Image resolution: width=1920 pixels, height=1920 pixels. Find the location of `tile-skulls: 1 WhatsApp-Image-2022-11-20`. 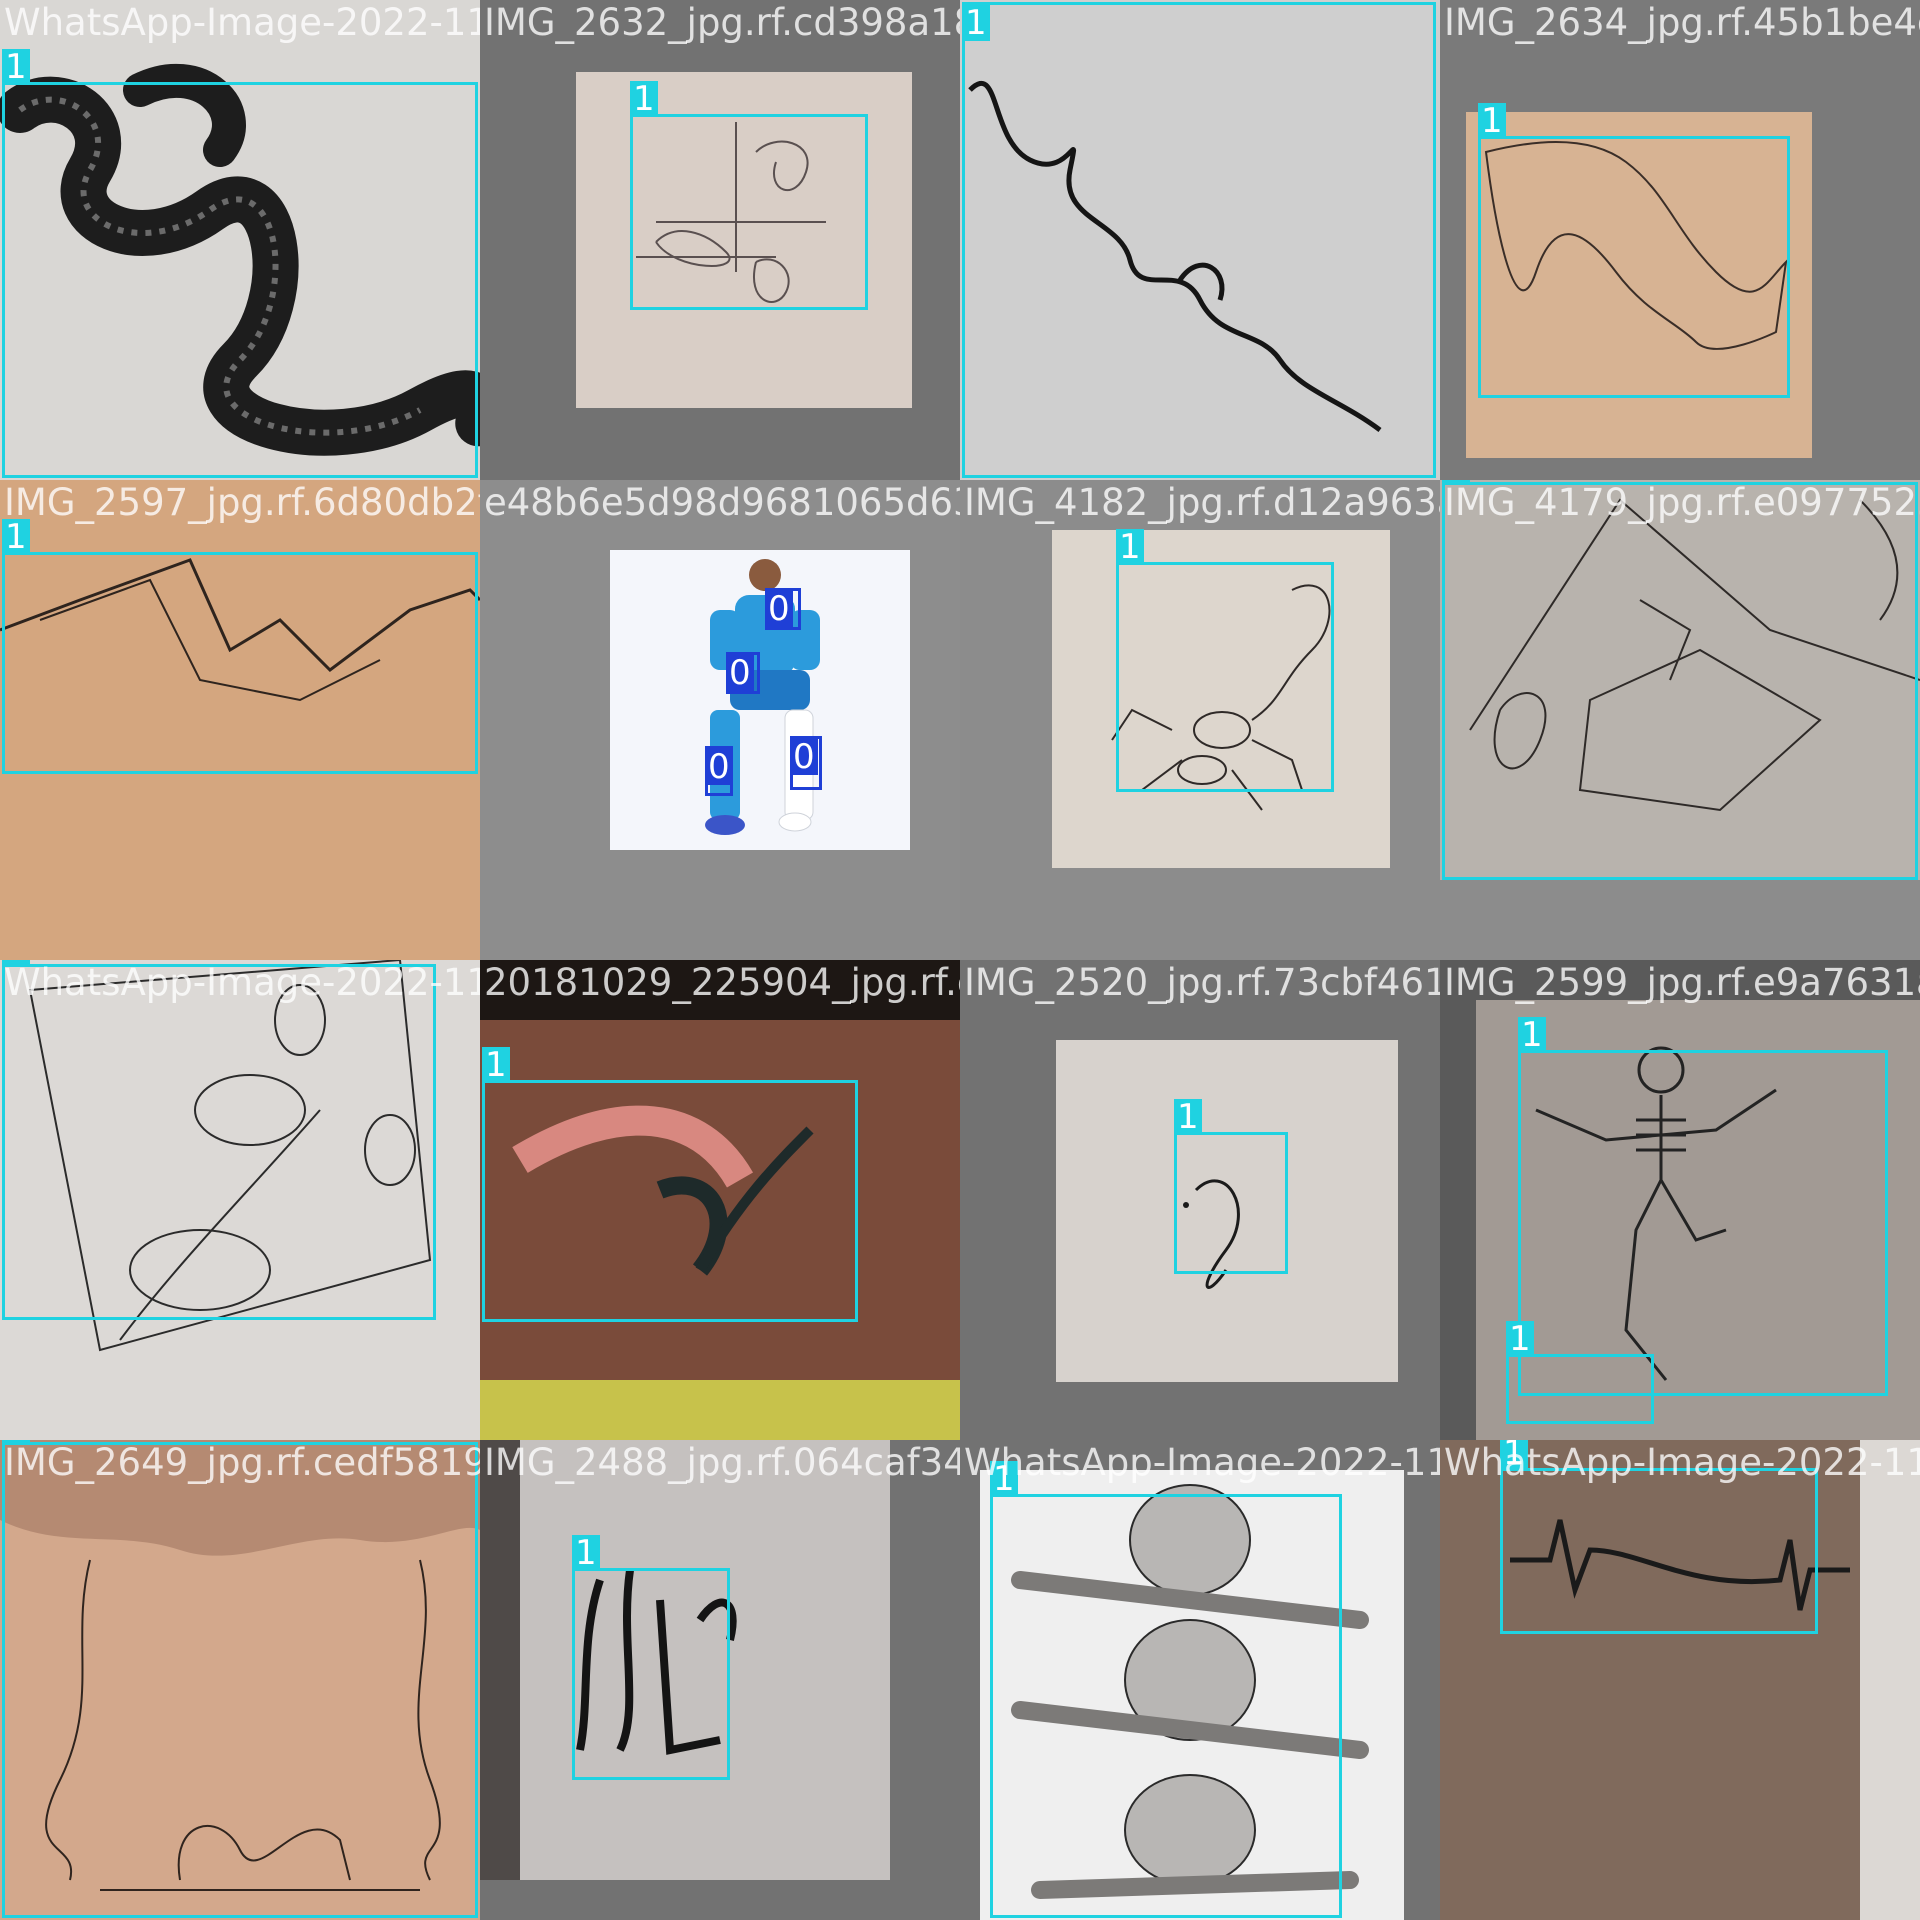

tile-skulls: 1 WhatsApp-Image-2022-11-20 is located at coordinates (1200, 1680).